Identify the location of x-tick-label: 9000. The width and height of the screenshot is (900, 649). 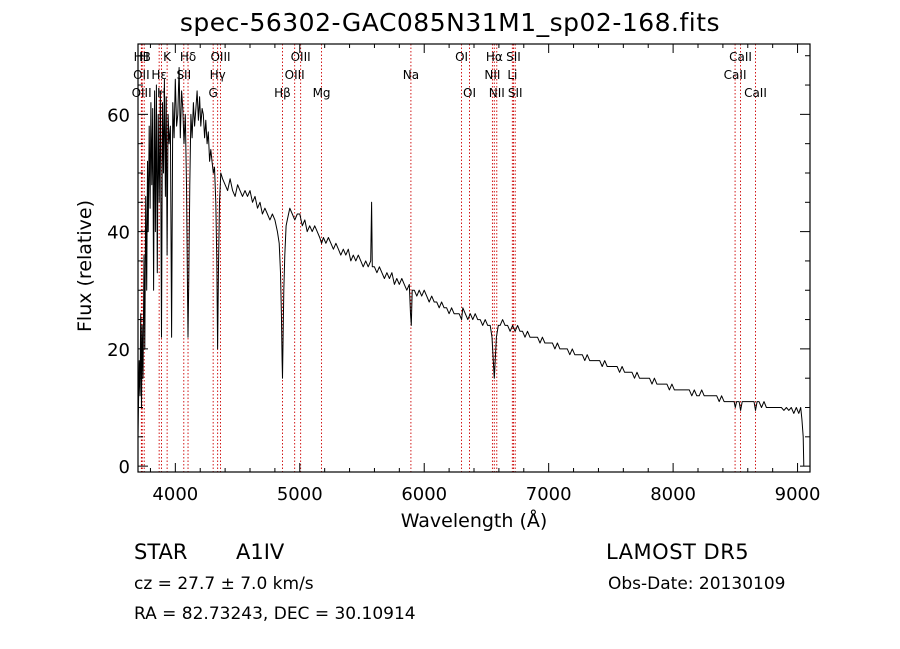
(798, 494).